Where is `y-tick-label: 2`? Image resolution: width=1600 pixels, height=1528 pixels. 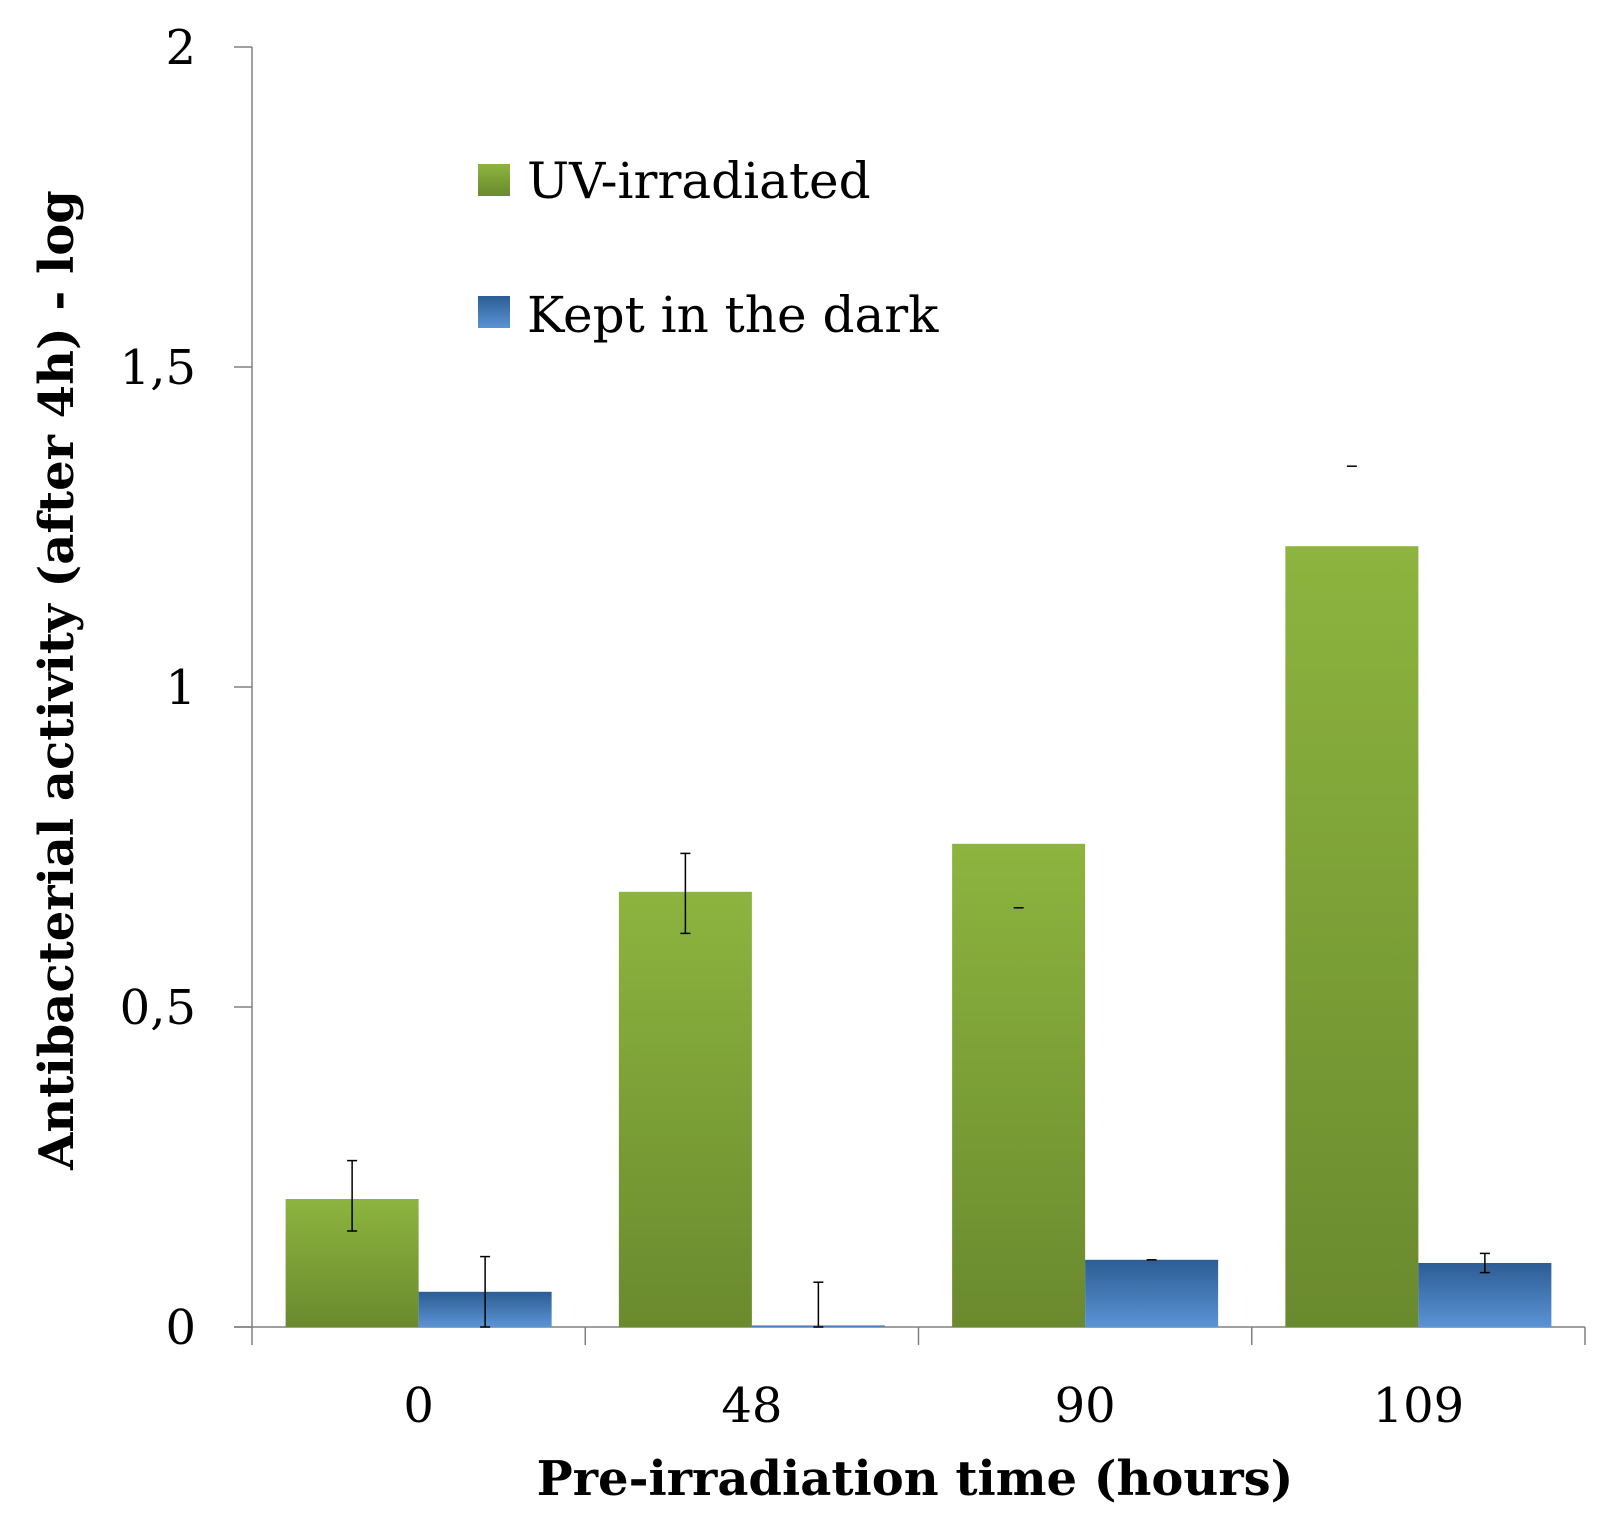
y-tick-label: 2 is located at coordinates (180, 48).